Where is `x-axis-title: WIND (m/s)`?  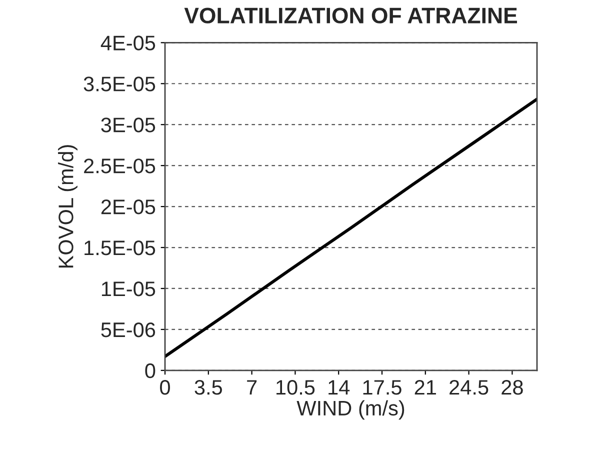 x-axis-title: WIND (m/s) is located at coordinates (350, 410).